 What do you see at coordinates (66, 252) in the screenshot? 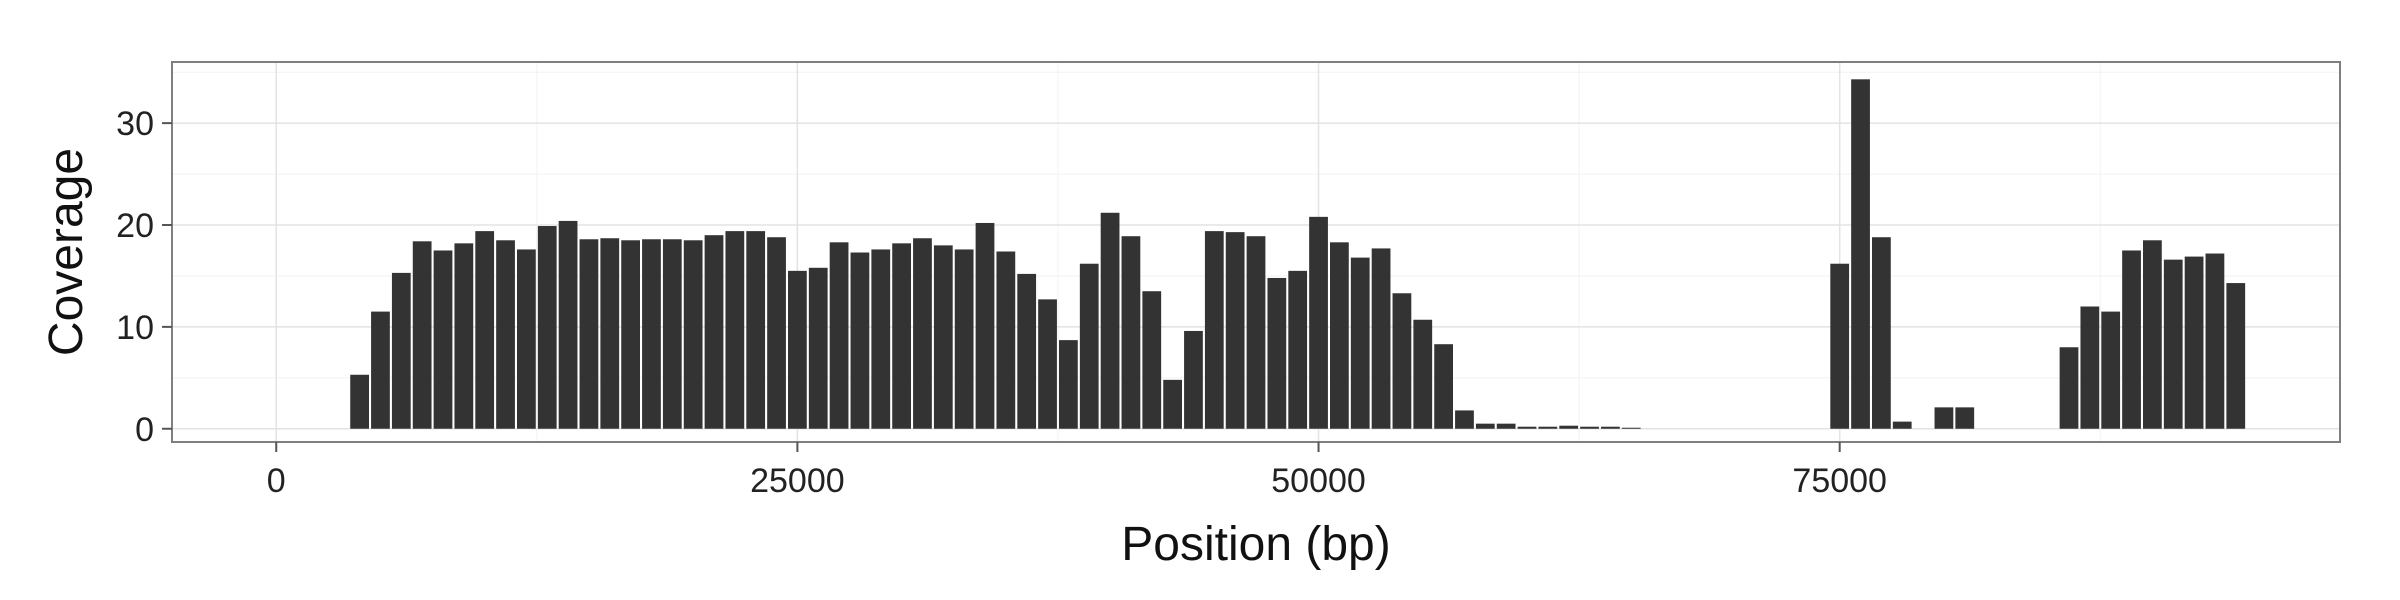
I see `y-axis-title: Coverage` at bounding box center [66, 252].